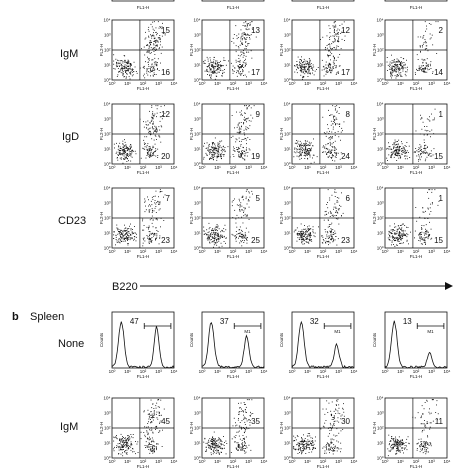 The width and height of the screenshot is (474, 474). Describe the element at coordinates (107, 218) in the screenshot. I see `y-tick-label: 10²` at that location.